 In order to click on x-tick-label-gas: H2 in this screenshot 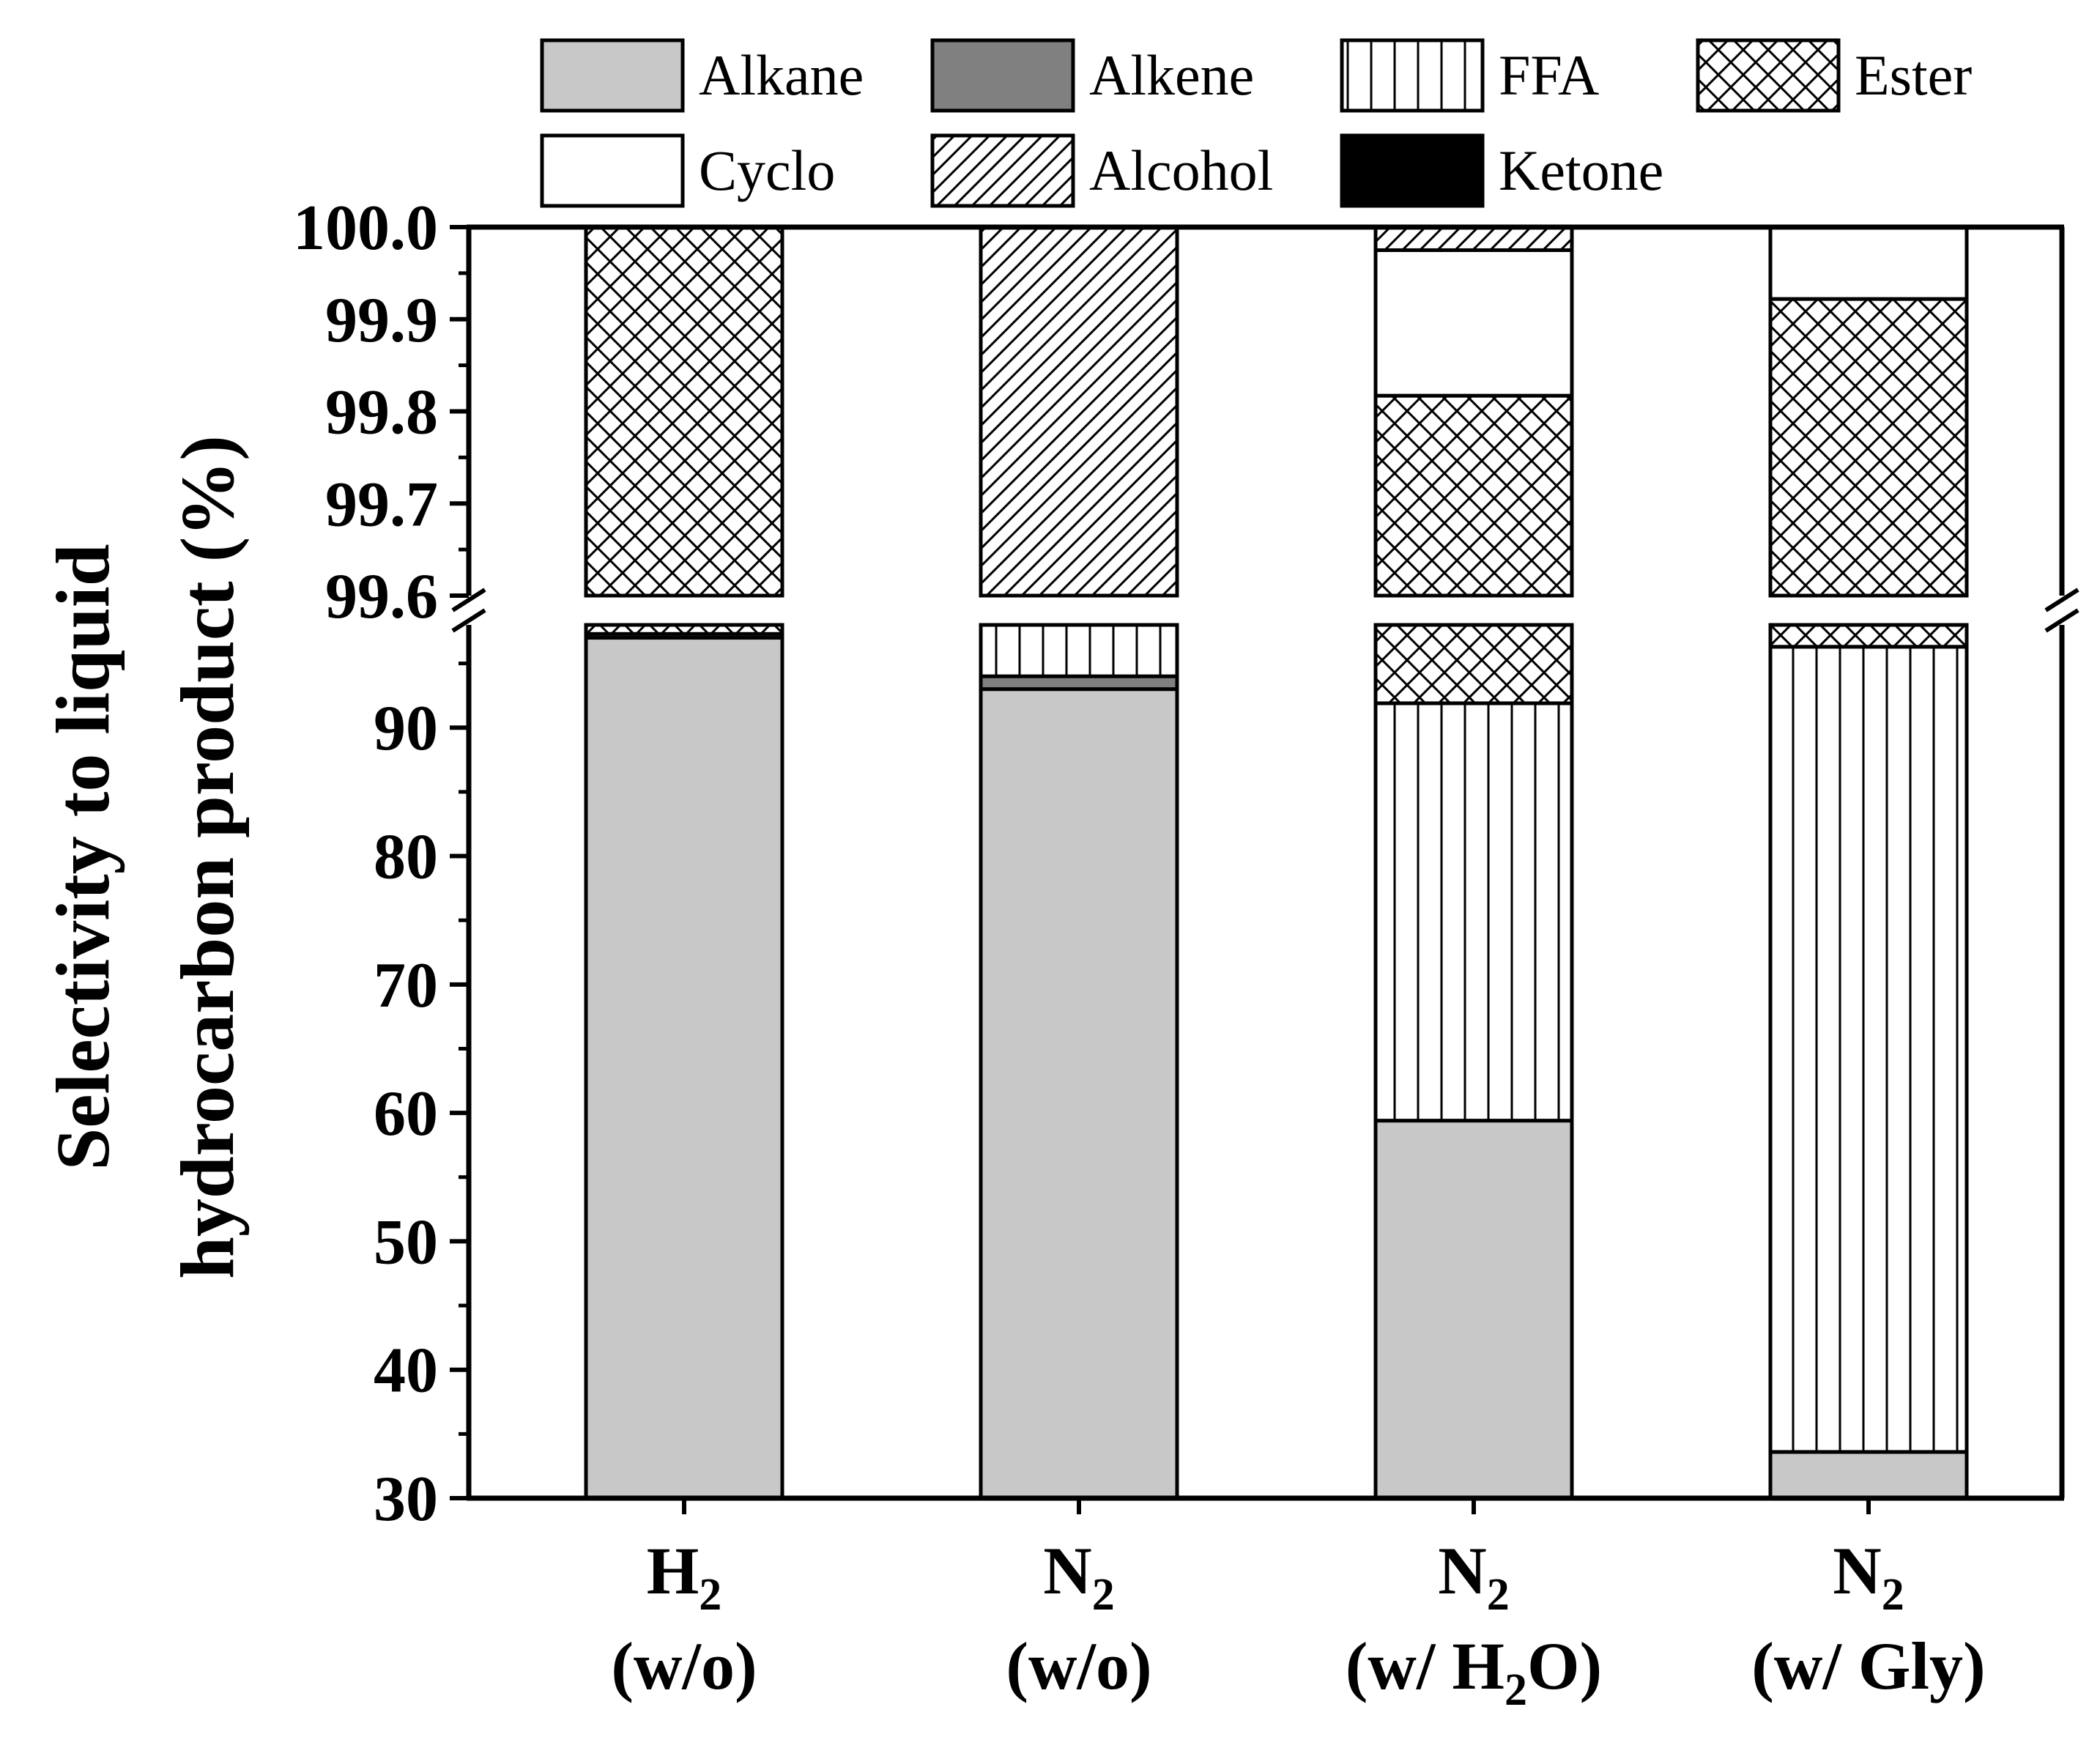, I will do `click(684, 1576)`.